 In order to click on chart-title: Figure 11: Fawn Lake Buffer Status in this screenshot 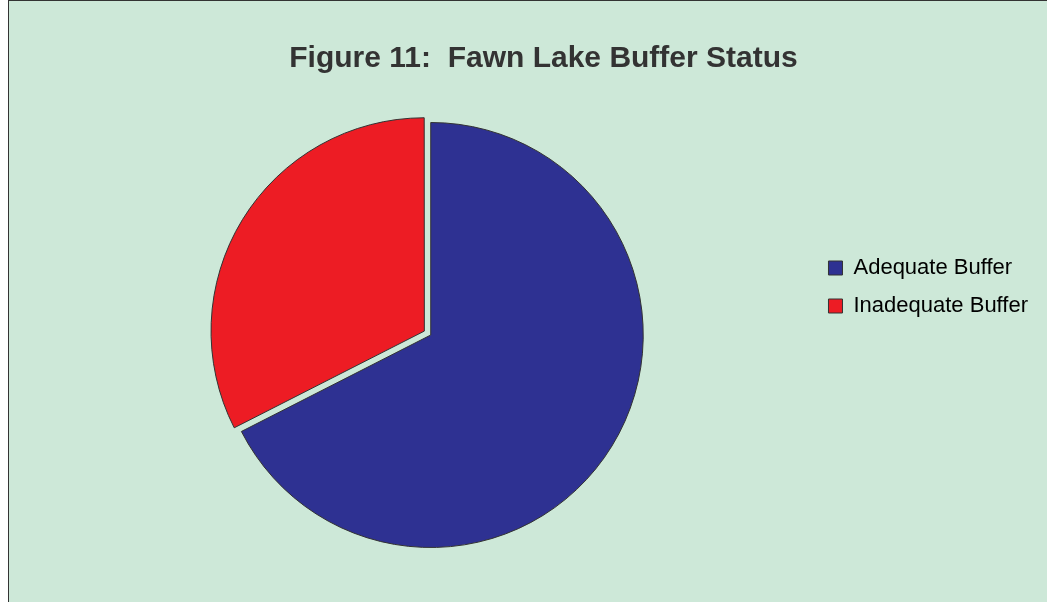, I will do `click(543, 57)`.